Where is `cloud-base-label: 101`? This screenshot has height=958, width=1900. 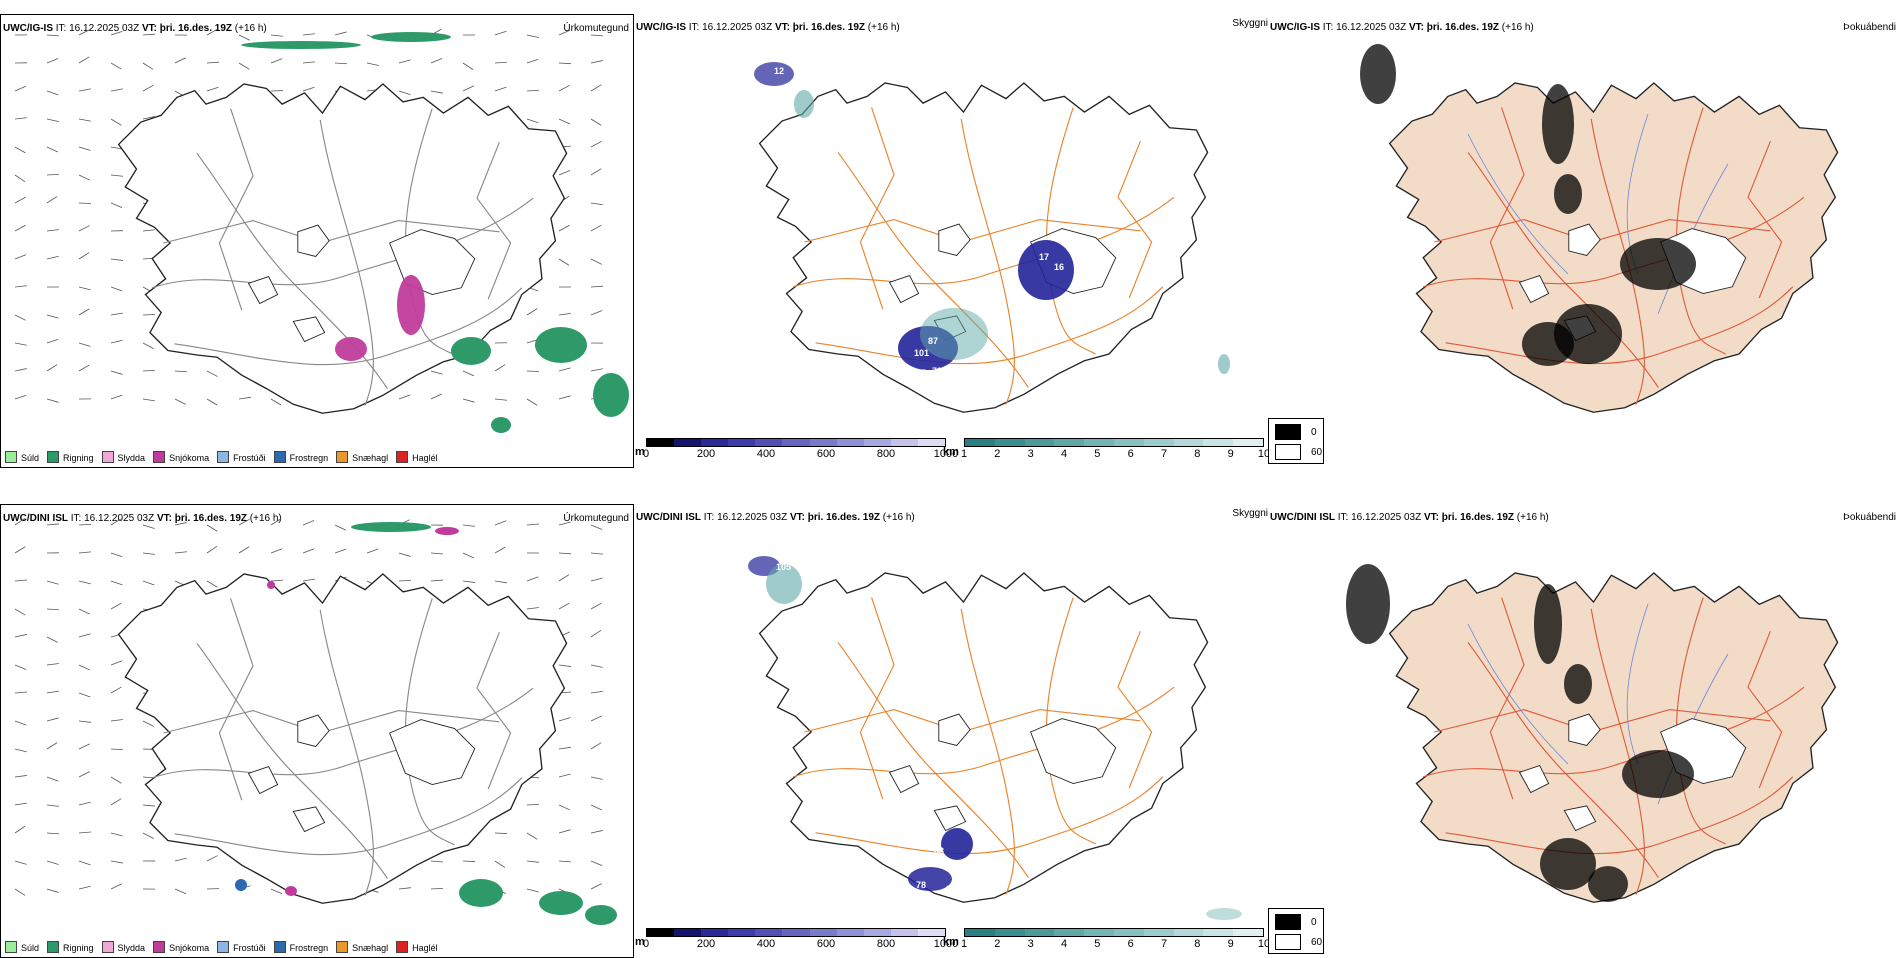
cloud-base-label: 101 is located at coordinates (921, 353).